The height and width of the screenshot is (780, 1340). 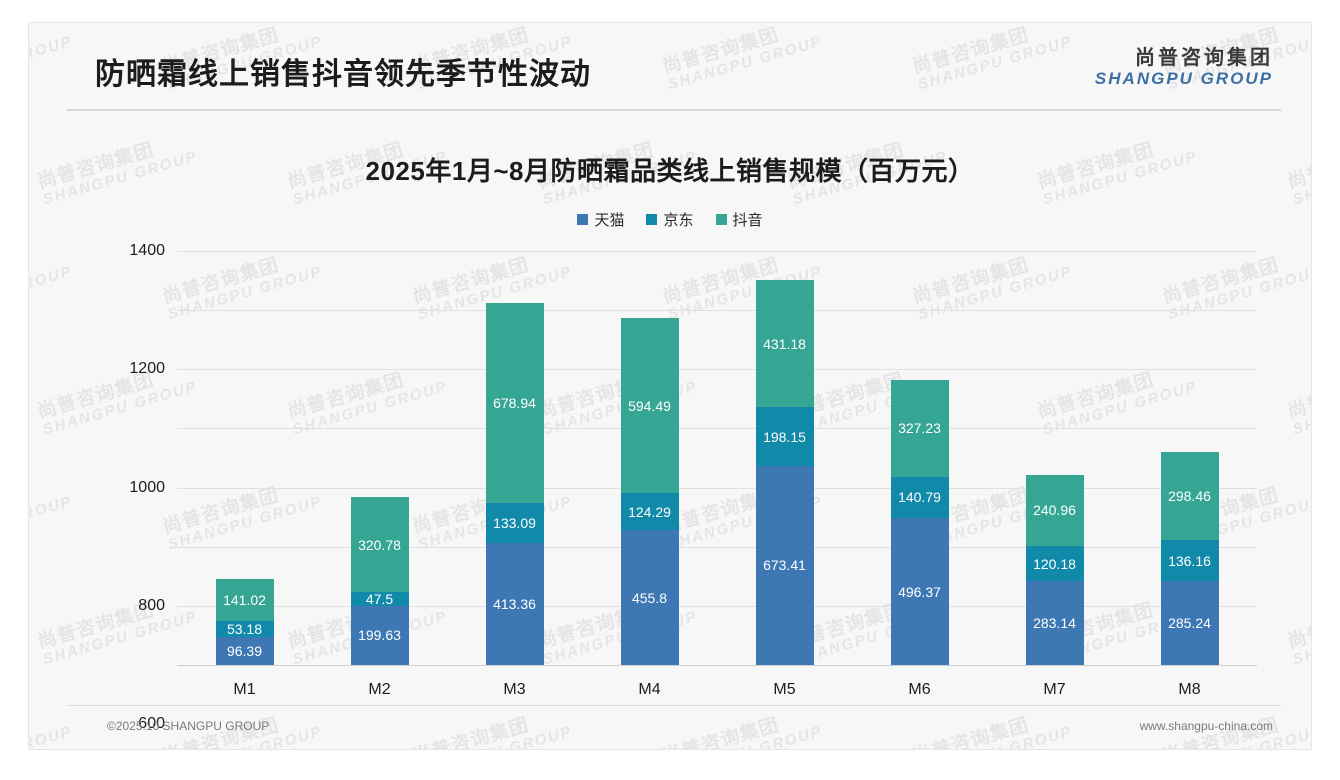 I want to click on legend-item-抖音: 抖音, so click(x=739, y=219).